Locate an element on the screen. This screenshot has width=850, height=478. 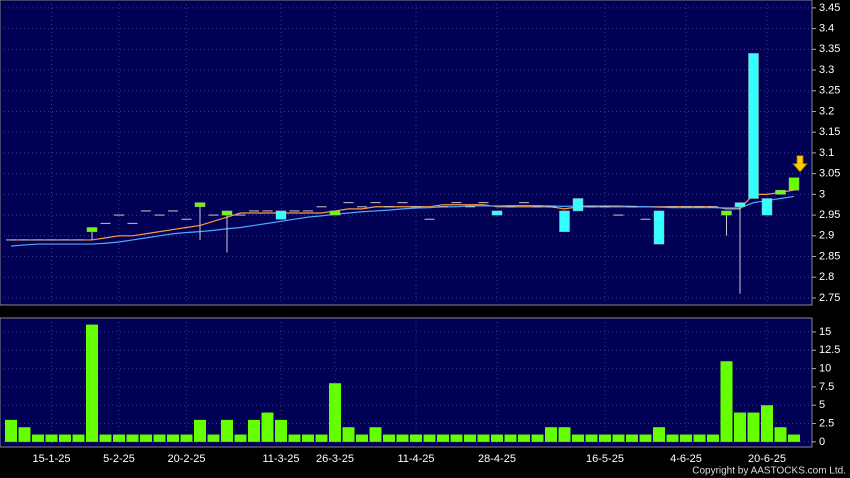
y-tick-label: 0 is located at coordinates (822, 442).